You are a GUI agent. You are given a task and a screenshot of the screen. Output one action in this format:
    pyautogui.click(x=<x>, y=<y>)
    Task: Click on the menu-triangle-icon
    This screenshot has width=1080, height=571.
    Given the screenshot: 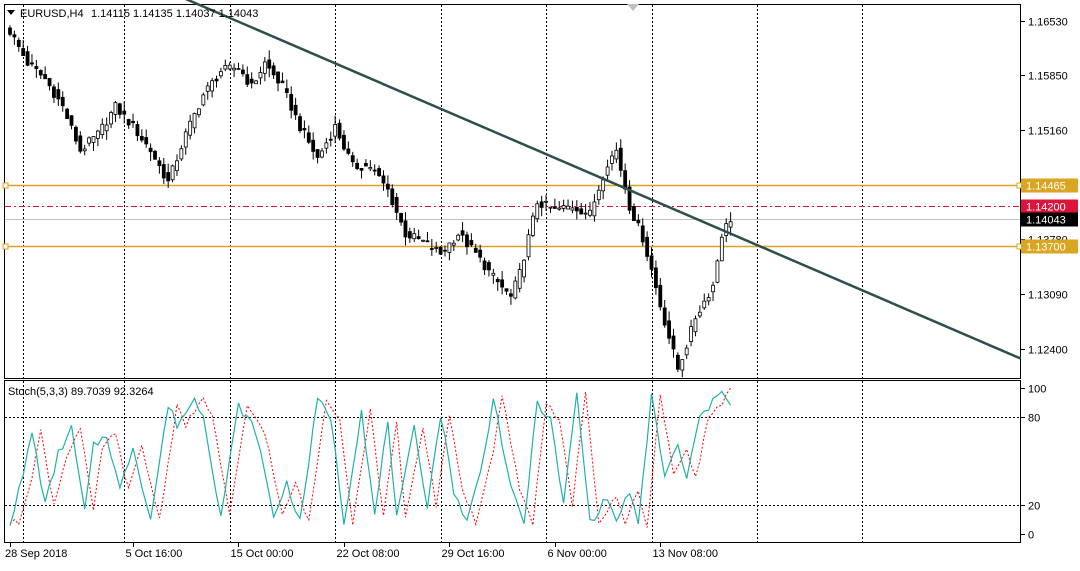 What is the action you would take?
    pyautogui.click(x=11, y=12)
    